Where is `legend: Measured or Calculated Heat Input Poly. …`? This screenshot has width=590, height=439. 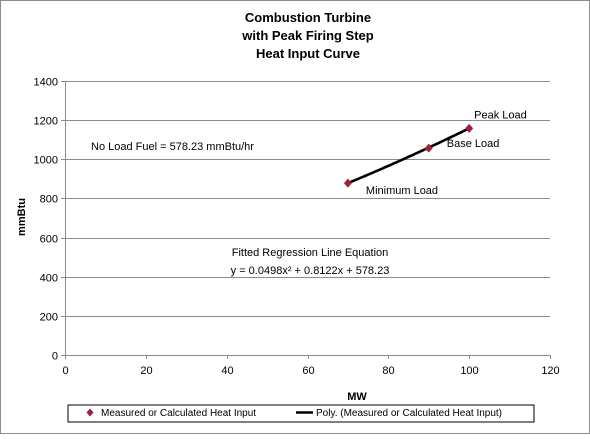
legend: Measured or Calculated Heat Input Poly. … is located at coordinates (301, 413).